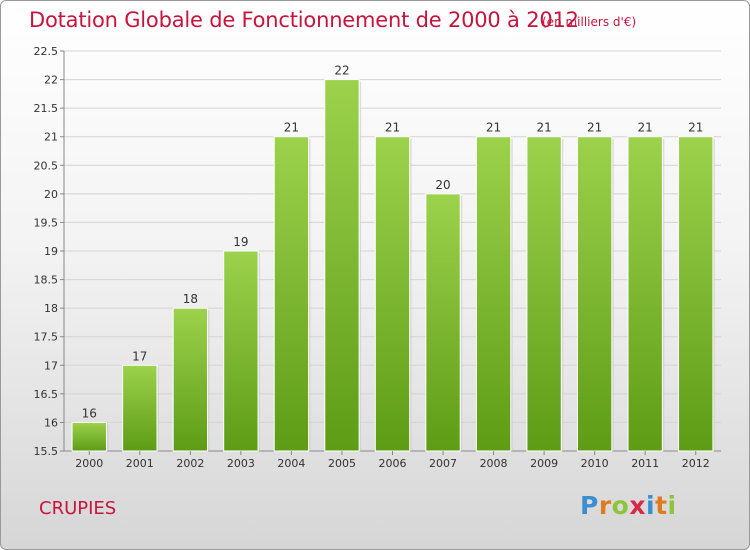 The image size is (750, 550). Describe the element at coordinates (645, 463) in the screenshot. I see `x-tick-label: 2011` at that location.